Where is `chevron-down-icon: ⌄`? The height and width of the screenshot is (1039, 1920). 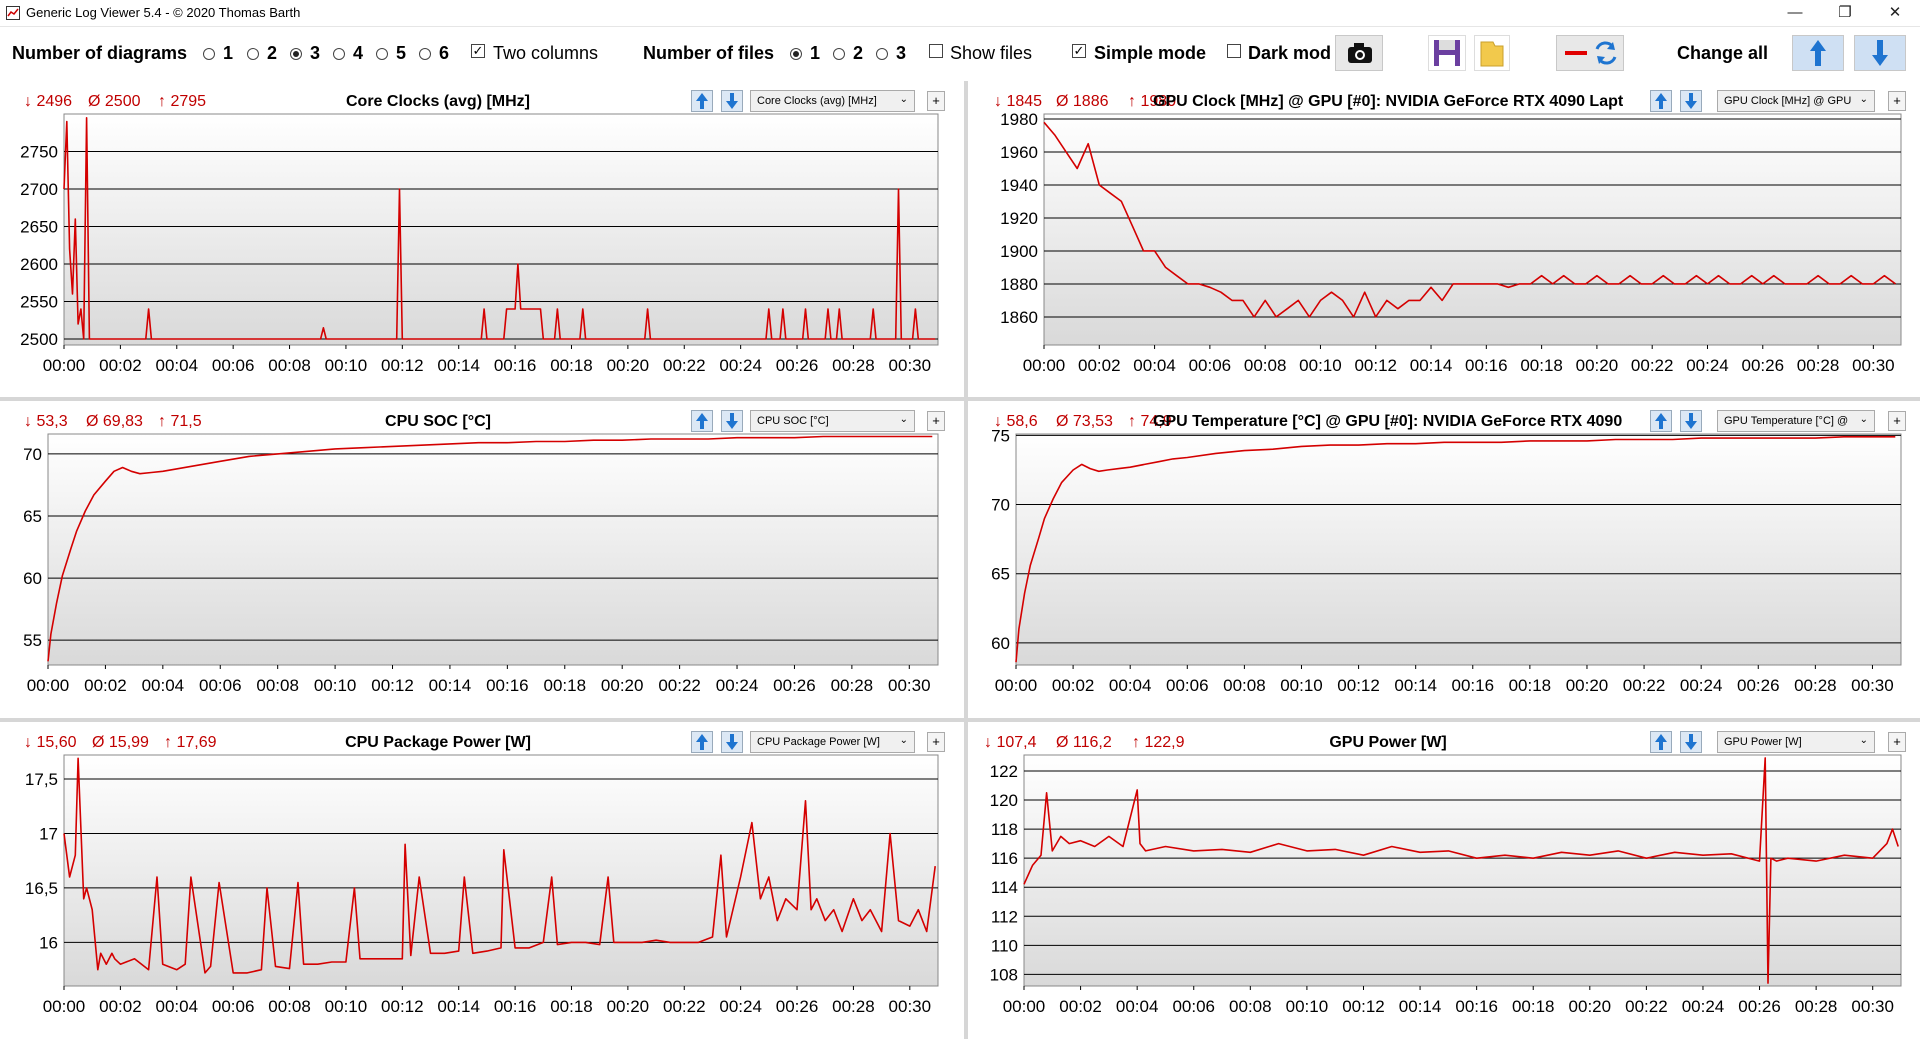 chevron-down-icon: ⌄ is located at coordinates (1863, 419).